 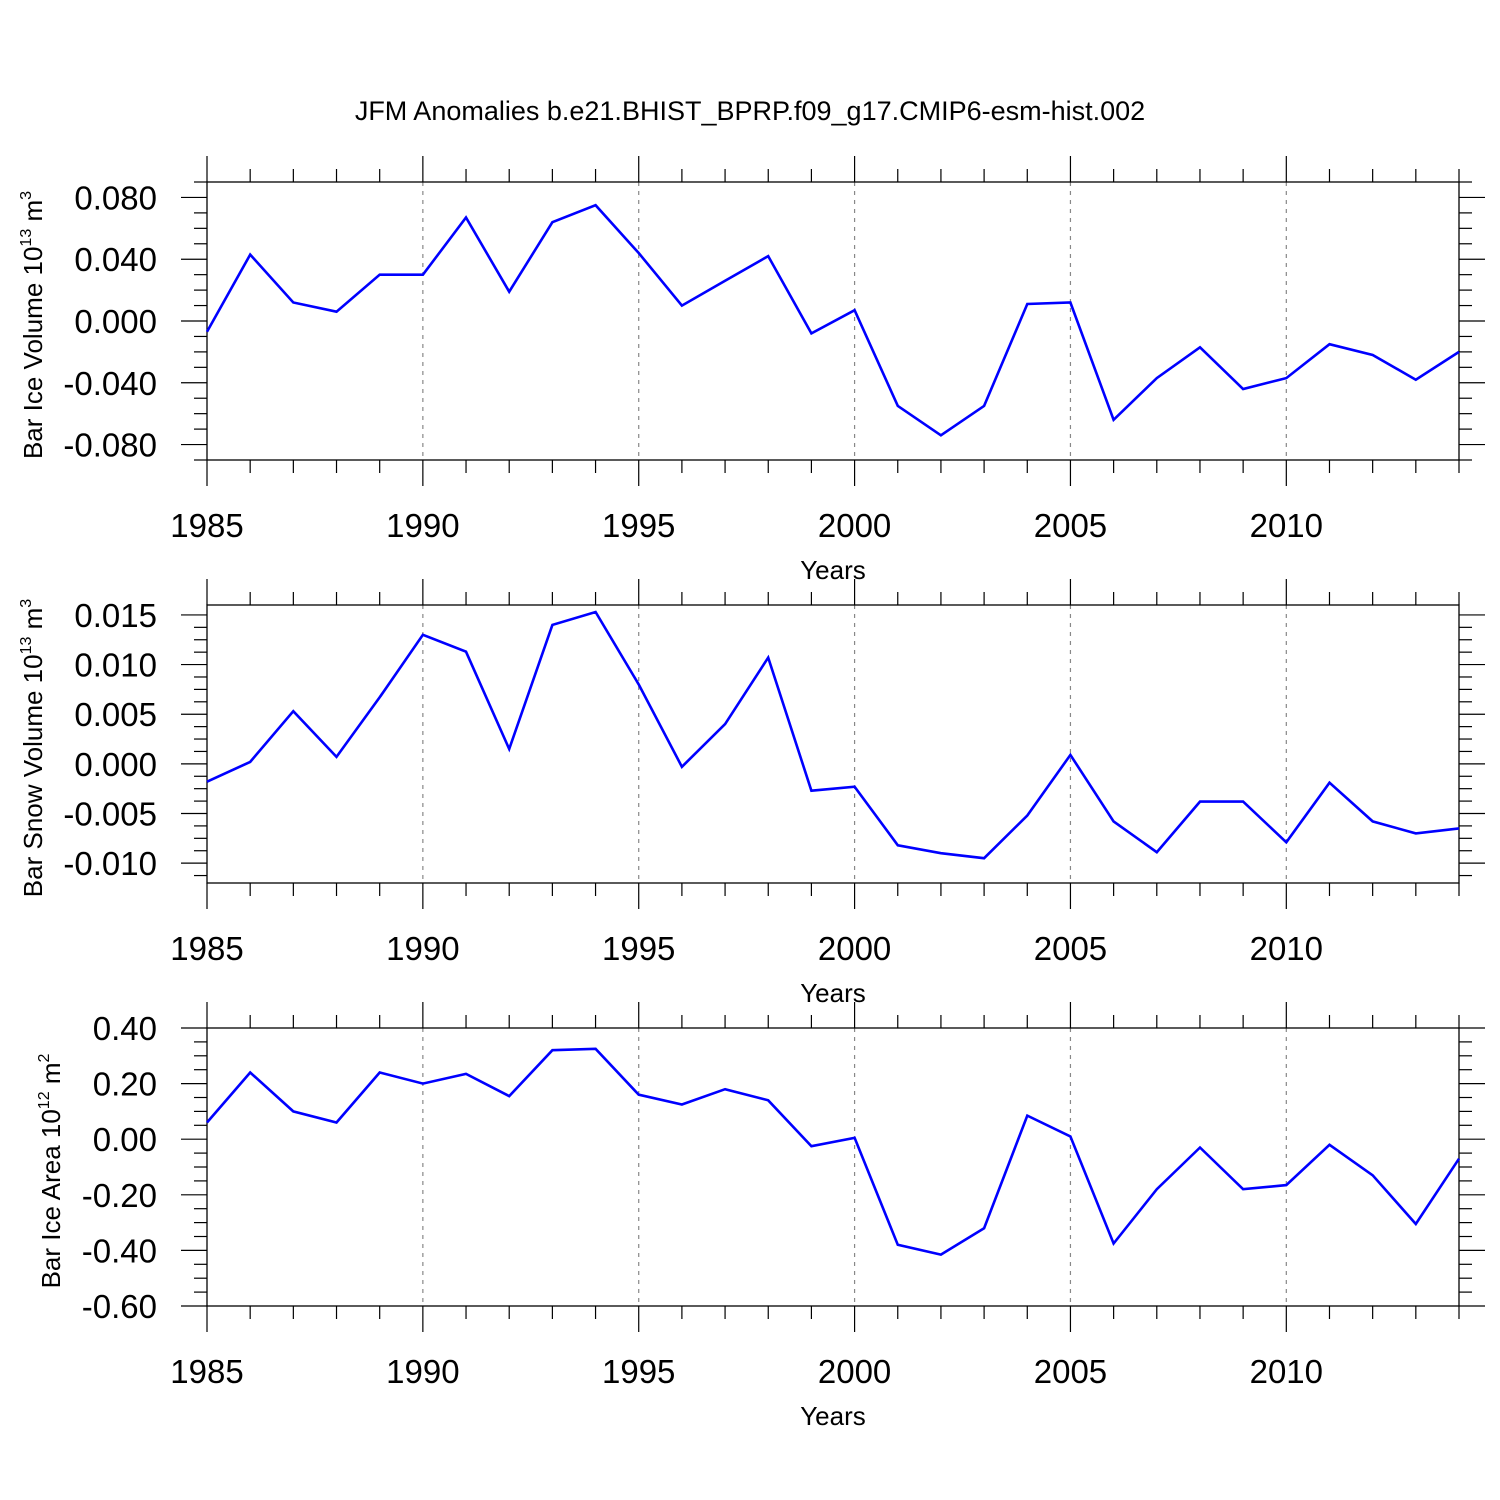 I want to click on series-line-snow-volume, so click(x=833, y=735).